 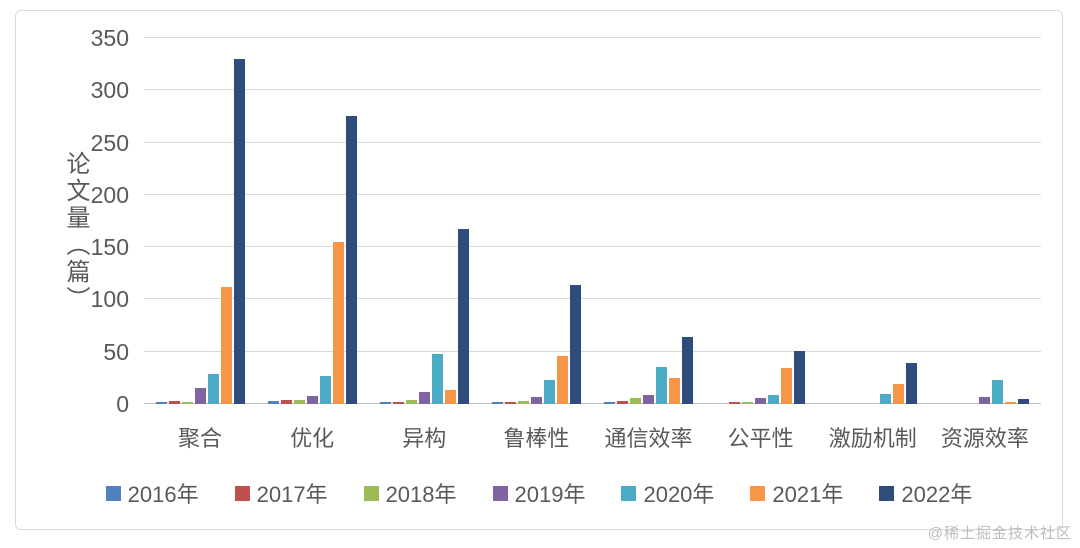 What do you see at coordinates (109, 247) in the screenshot?
I see `y-tick-150: 150` at bounding box center [109, 247].